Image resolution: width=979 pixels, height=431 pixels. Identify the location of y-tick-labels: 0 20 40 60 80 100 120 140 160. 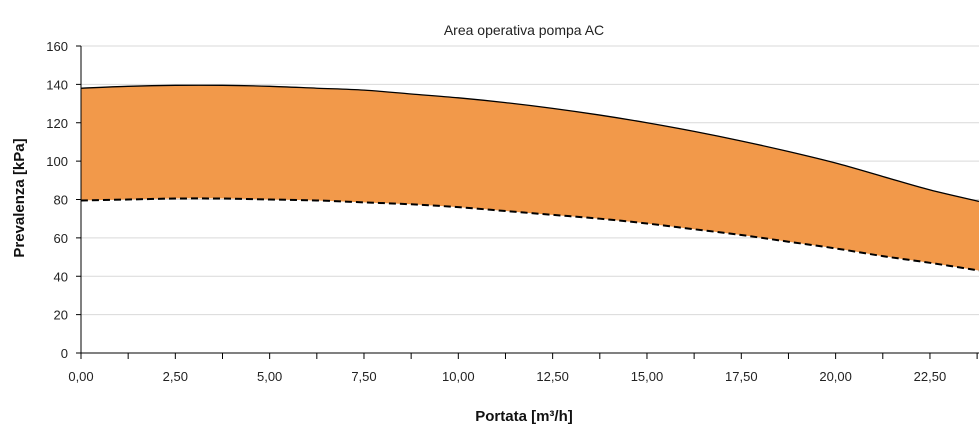
(57, 200).